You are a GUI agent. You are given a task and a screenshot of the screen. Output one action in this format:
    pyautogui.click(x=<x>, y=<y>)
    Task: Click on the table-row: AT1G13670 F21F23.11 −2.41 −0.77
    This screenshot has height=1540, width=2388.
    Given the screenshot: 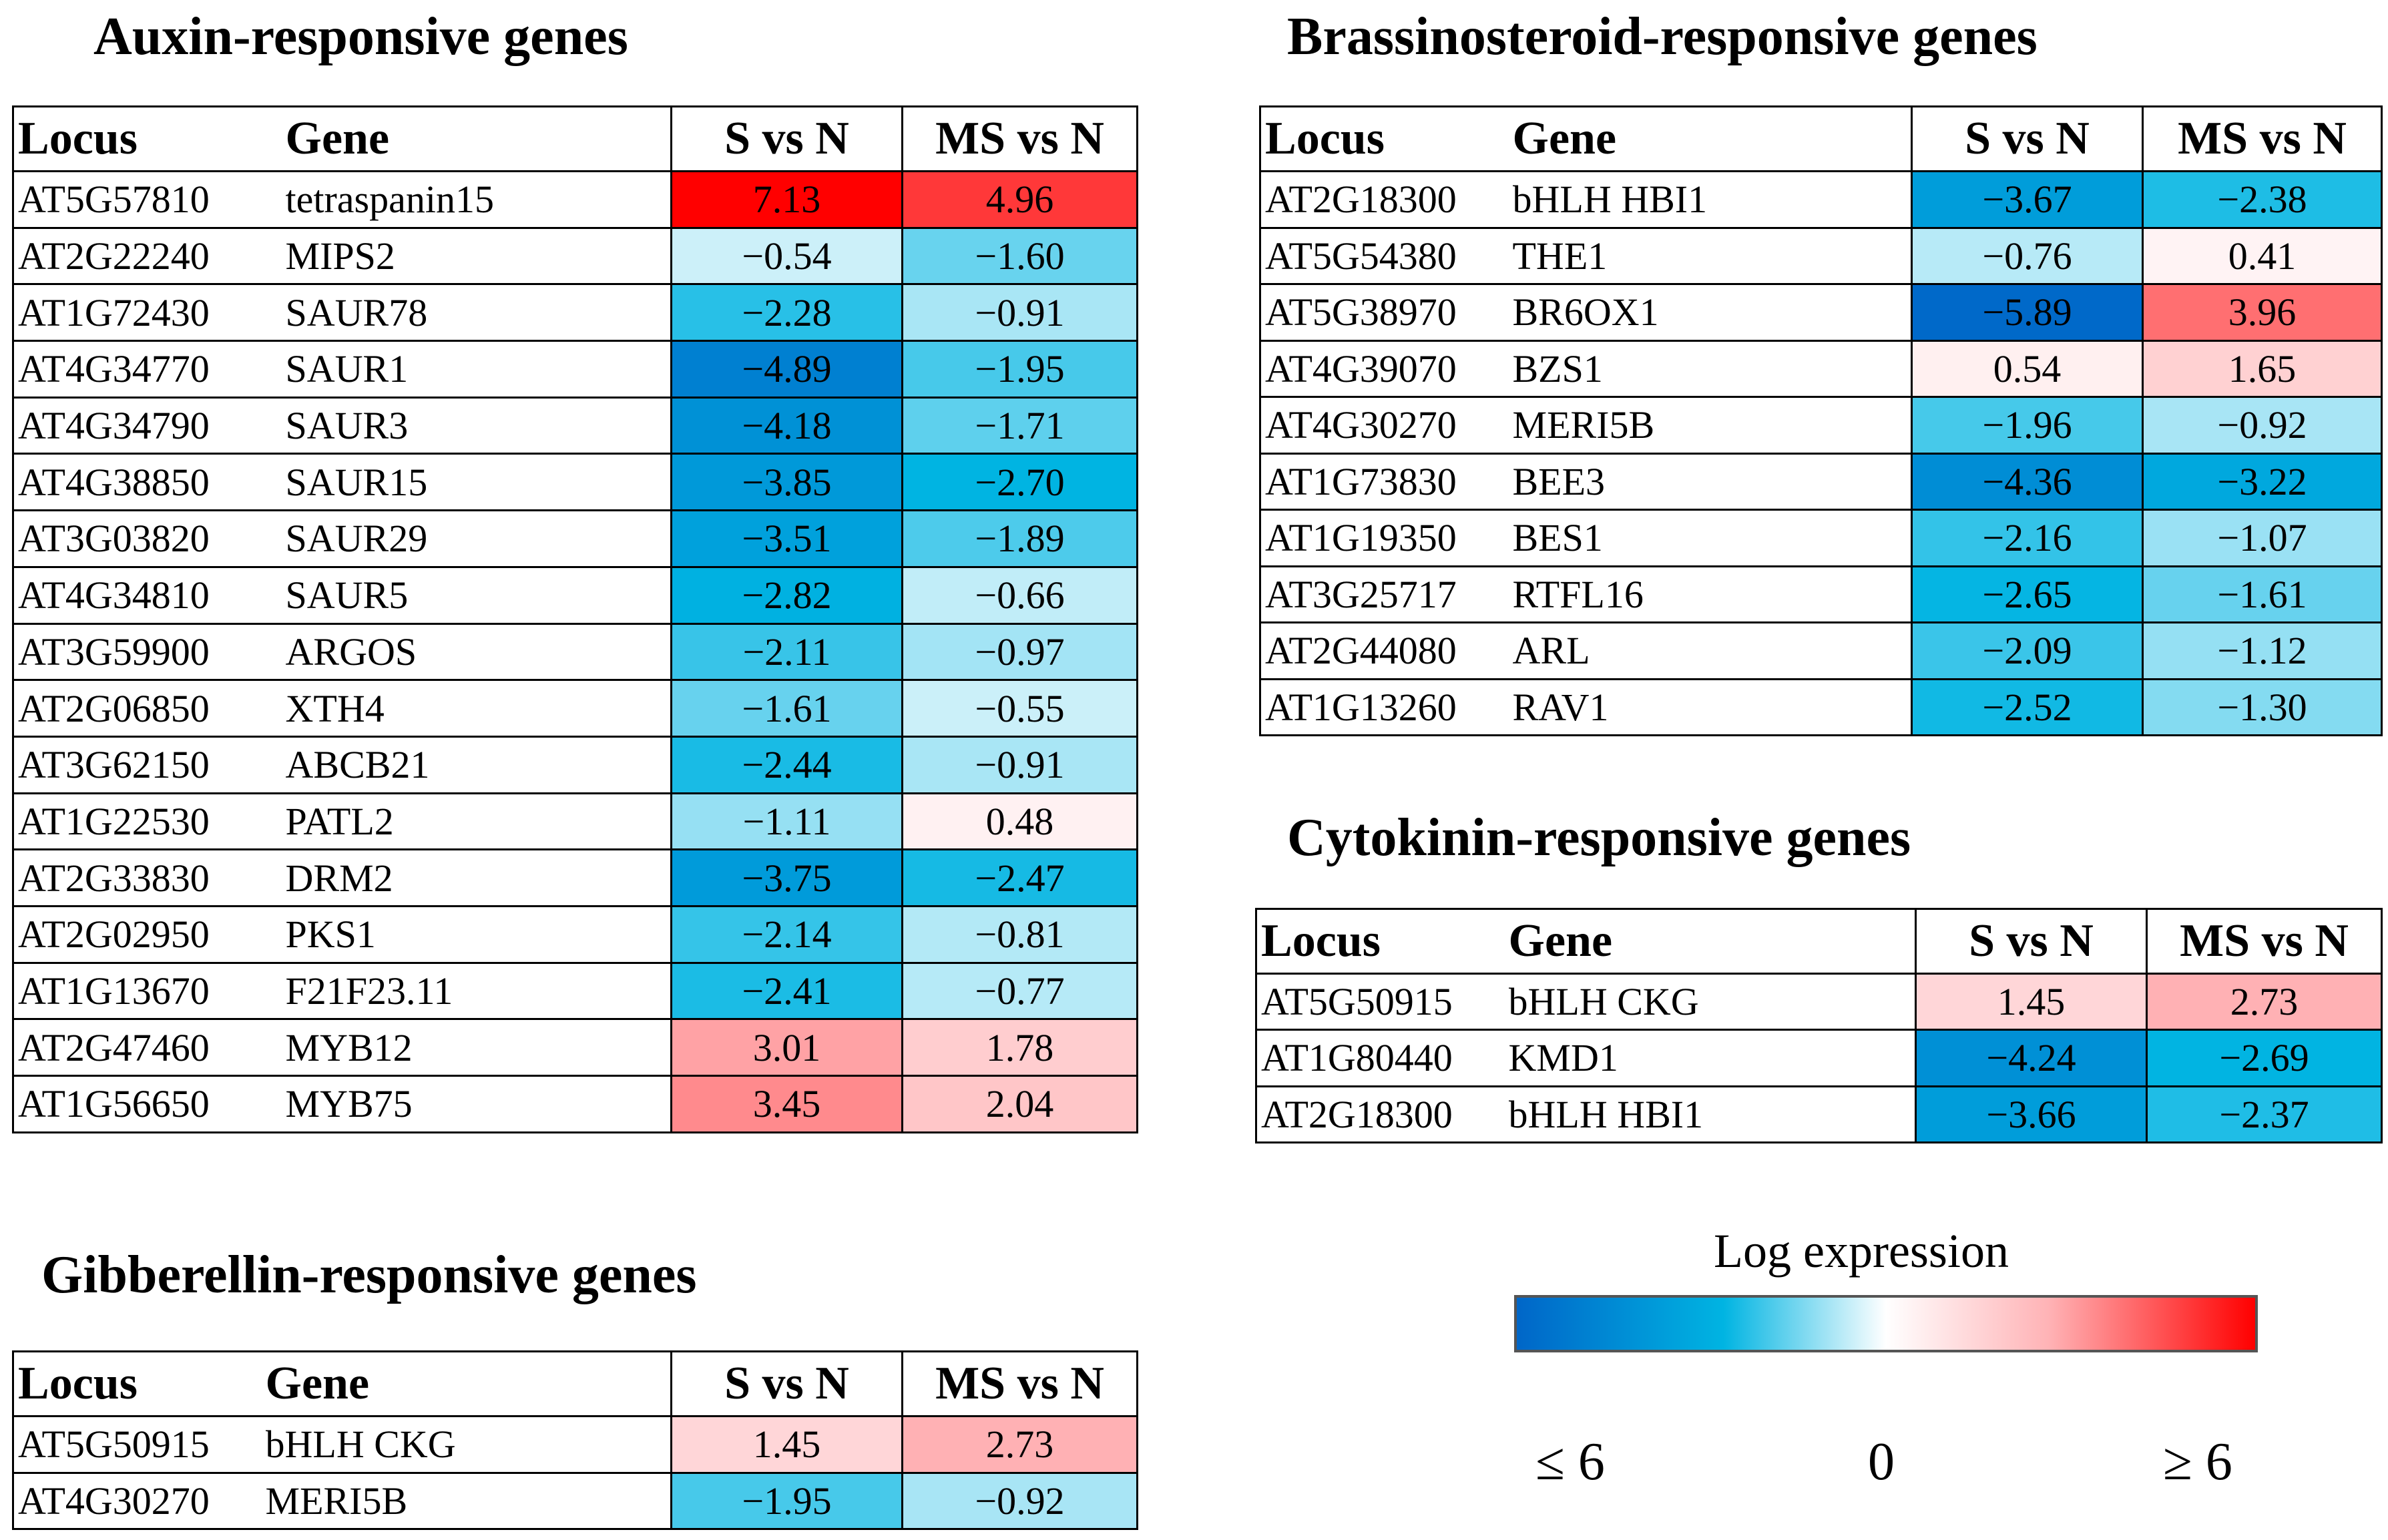 What is the action you would take?
    pyautogui.click(x=575, y=991)
    